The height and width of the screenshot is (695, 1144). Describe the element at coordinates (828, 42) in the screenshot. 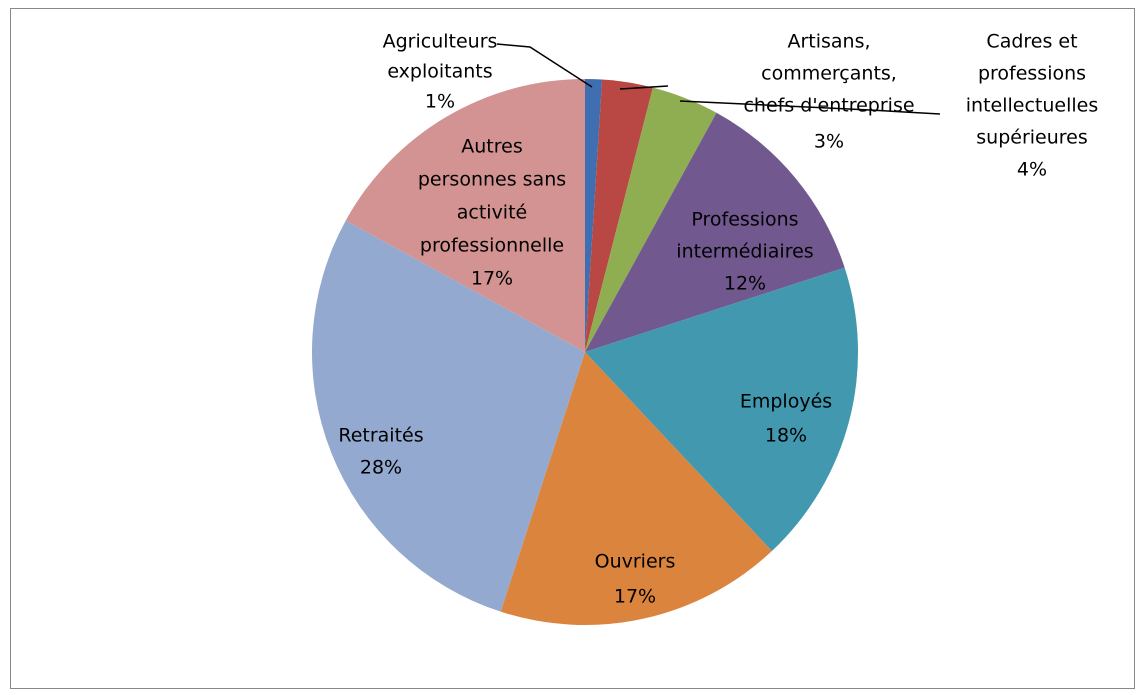

I see `slice-label: Artisans,` at that location.